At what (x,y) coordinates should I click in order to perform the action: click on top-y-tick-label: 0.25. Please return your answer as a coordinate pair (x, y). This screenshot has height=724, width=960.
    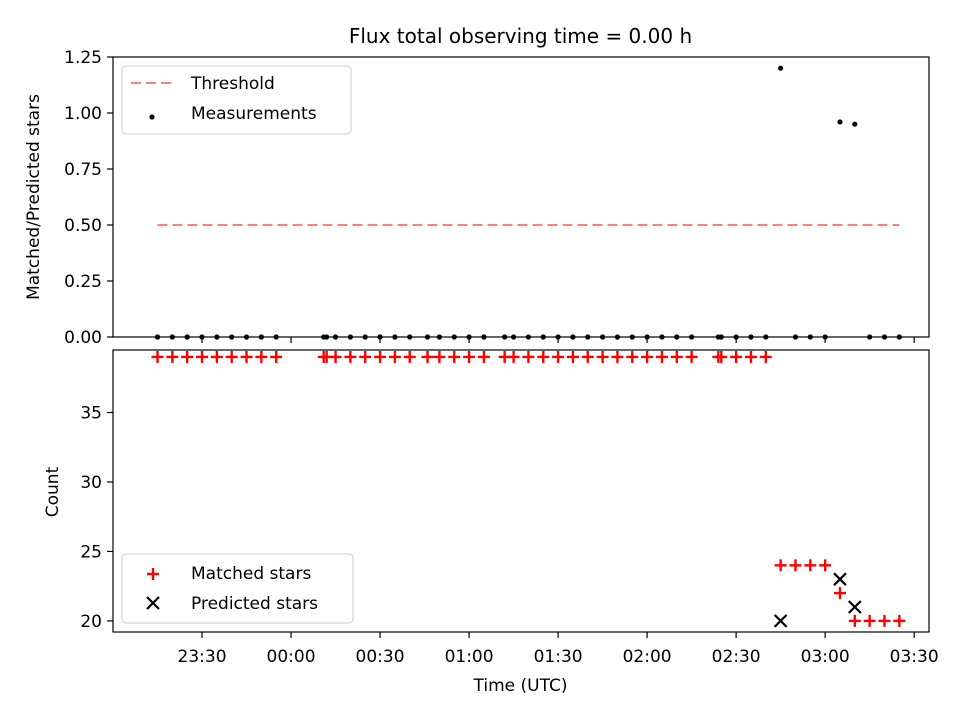
    Looking at the image, I should click on (83, 282).